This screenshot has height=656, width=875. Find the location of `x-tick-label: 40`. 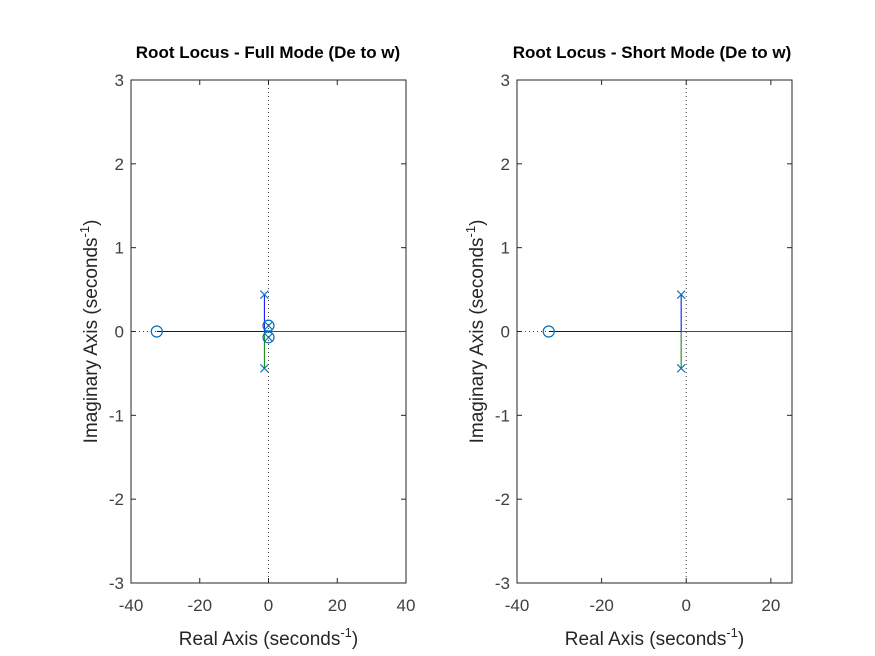

x-tick-label: 40 is located at coordinates (406, 605).